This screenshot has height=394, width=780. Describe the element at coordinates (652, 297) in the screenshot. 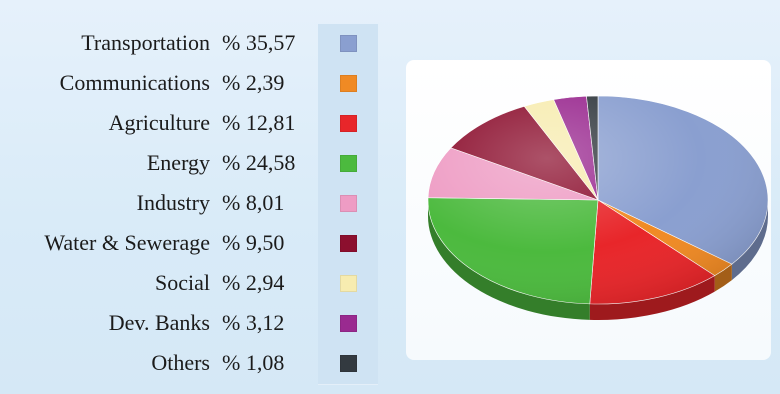

I see `pie-side-agriculture` at that location.